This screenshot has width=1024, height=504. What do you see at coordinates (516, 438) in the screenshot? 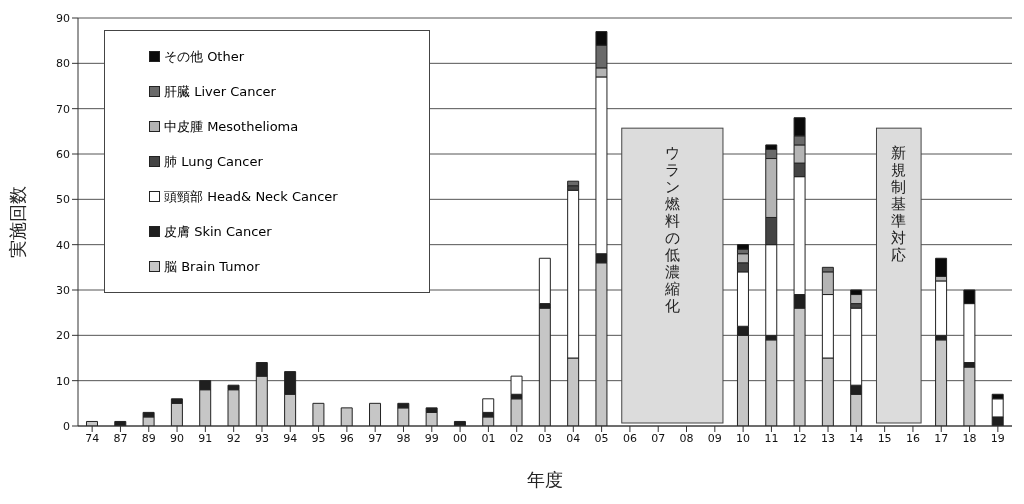
I see `x-tick-label: 02` at bounding box center [516, 438].